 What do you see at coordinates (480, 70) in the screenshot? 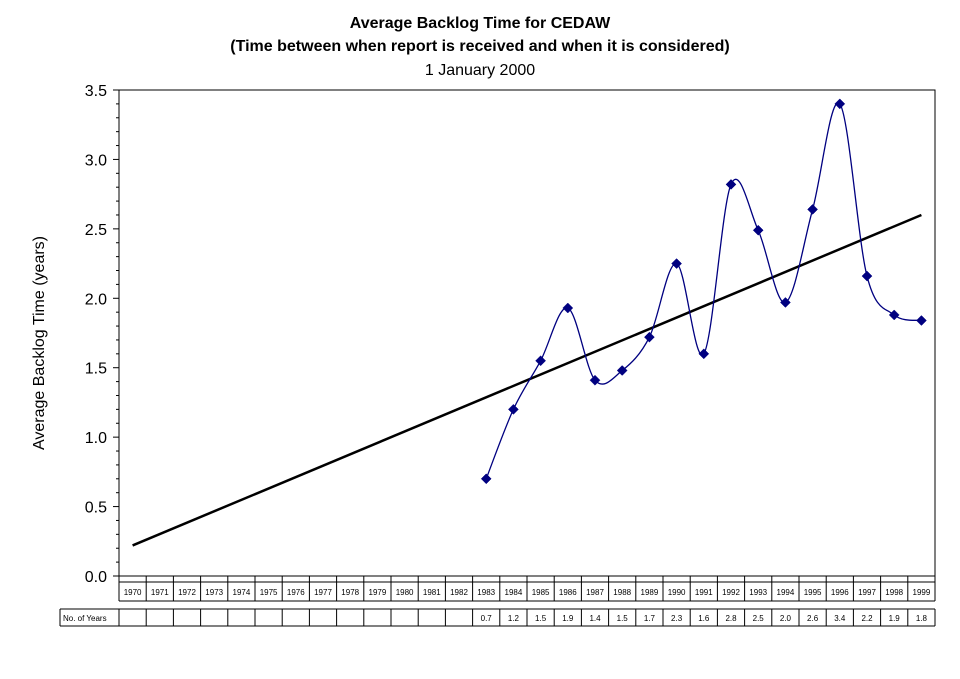
I see `chart-date: 1 January 2000` at bounding box center [480, 70].